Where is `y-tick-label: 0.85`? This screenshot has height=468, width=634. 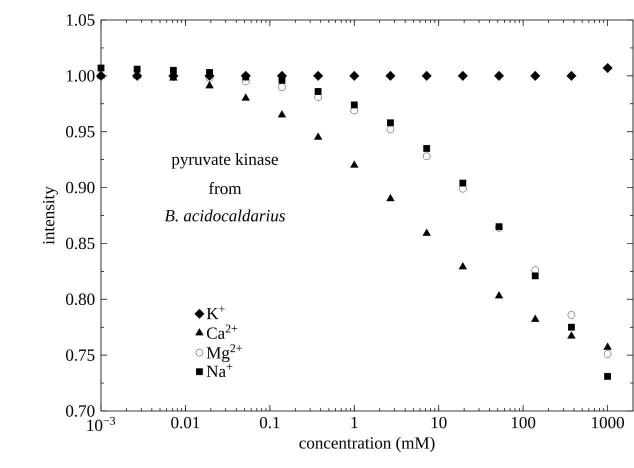
y-tick-label: 0.85 is located at coordinates (80, 244).